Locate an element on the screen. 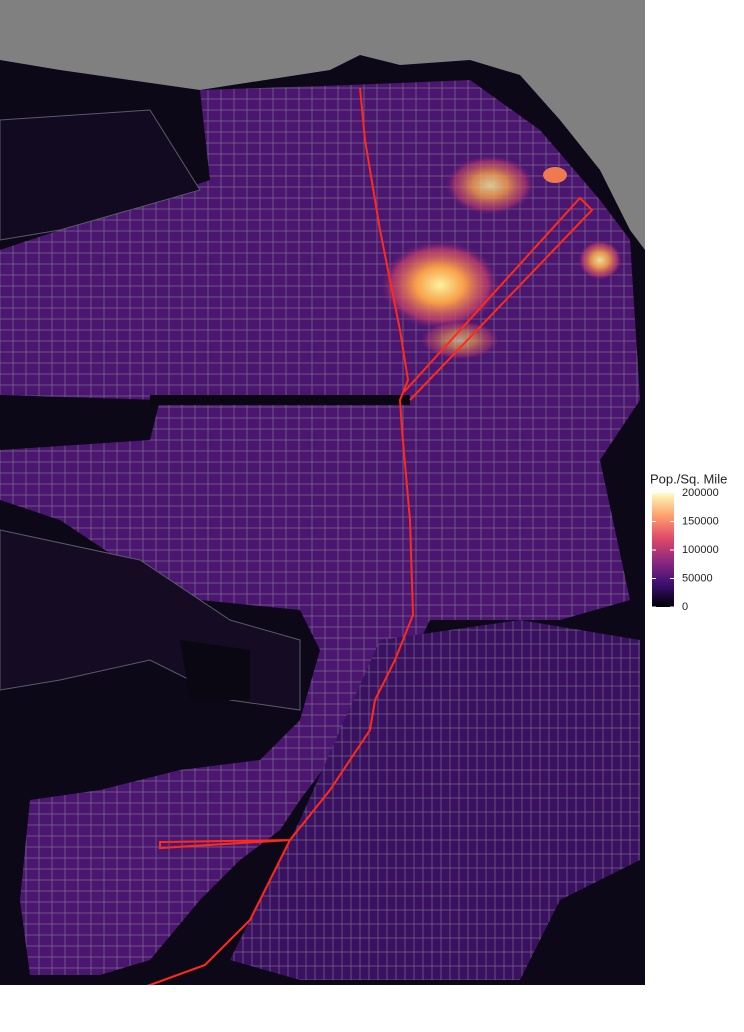  route-line is located at coordinates (498, 298).